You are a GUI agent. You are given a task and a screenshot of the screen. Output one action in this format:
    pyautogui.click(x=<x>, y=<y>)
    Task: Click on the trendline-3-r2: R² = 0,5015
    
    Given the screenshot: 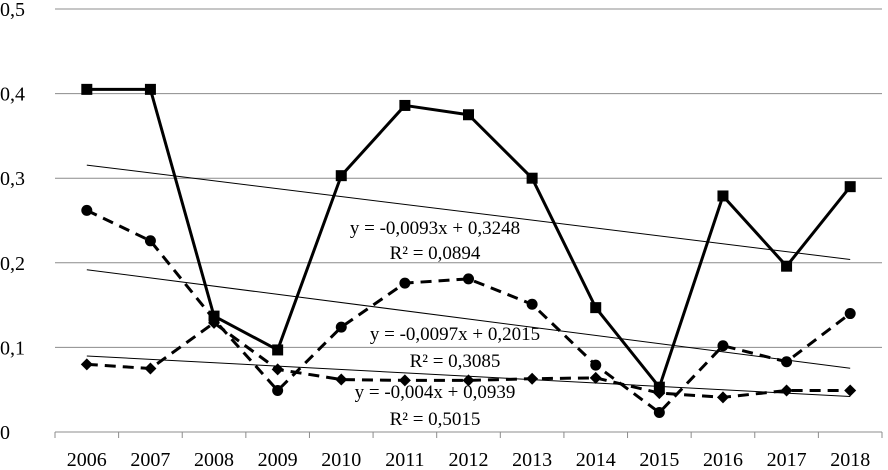 What is the action you would take?
    pyautogui.click(x=435, y=419)
    